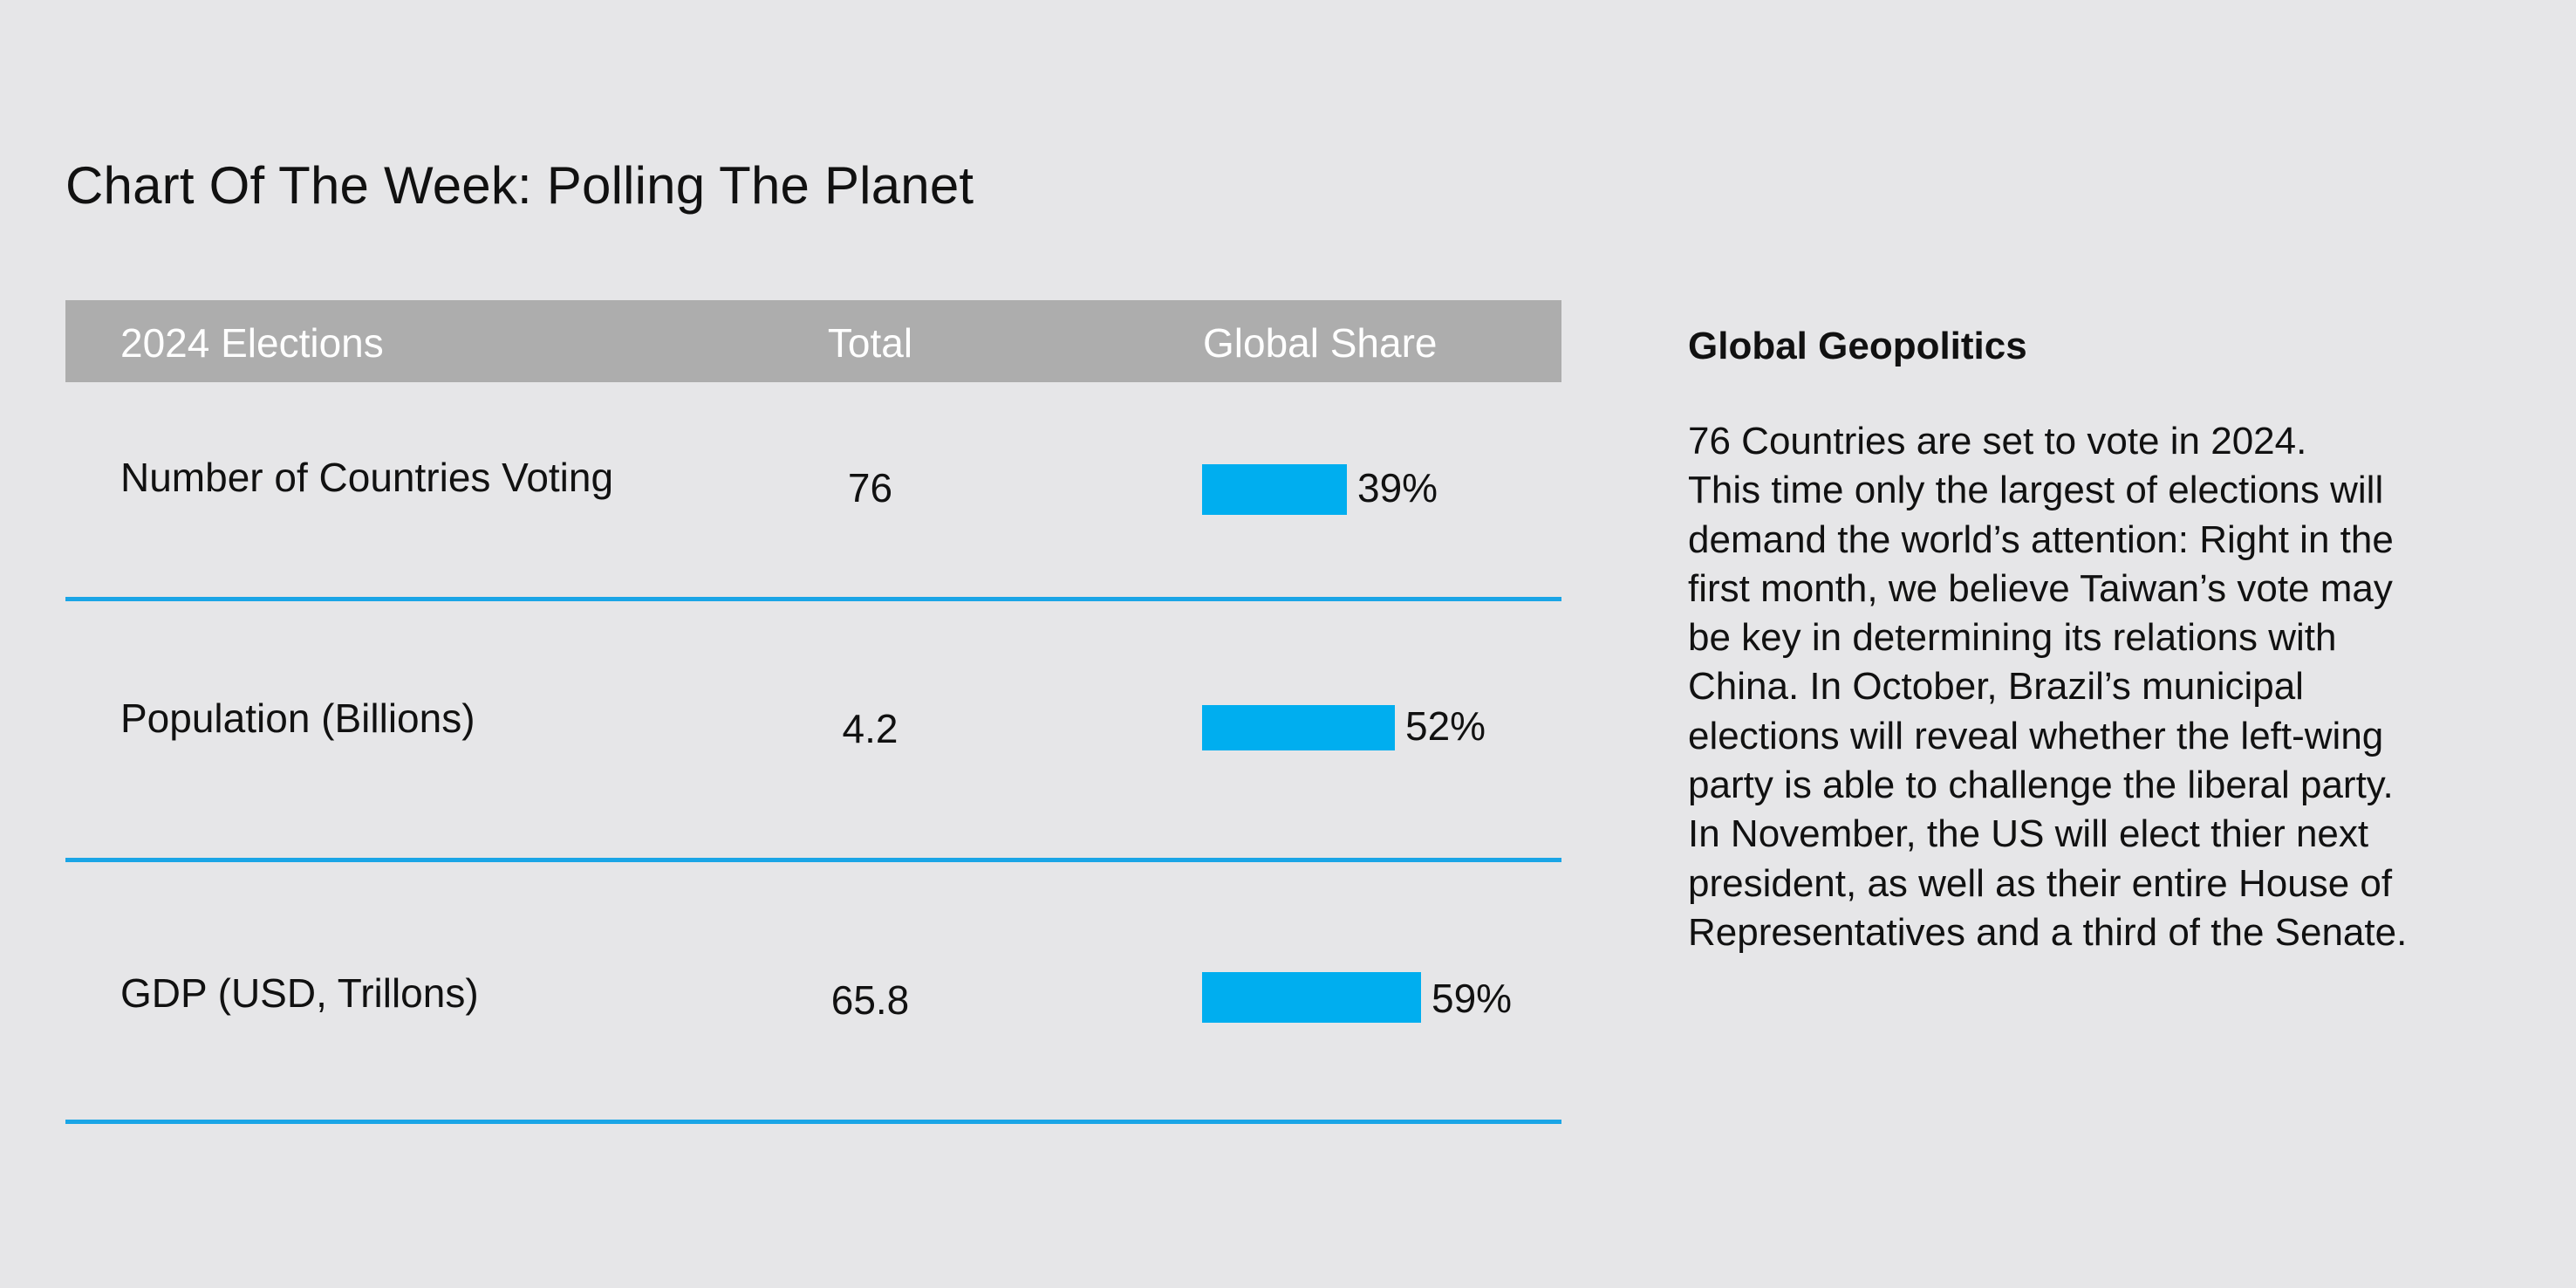 The image size is (2576, 1288). What do you see at coordinates (1997, 441) in the screenshot?
I see `commentary-line: 76 Countries are set to vote in 2024.` at bounding box center [1997, 441].